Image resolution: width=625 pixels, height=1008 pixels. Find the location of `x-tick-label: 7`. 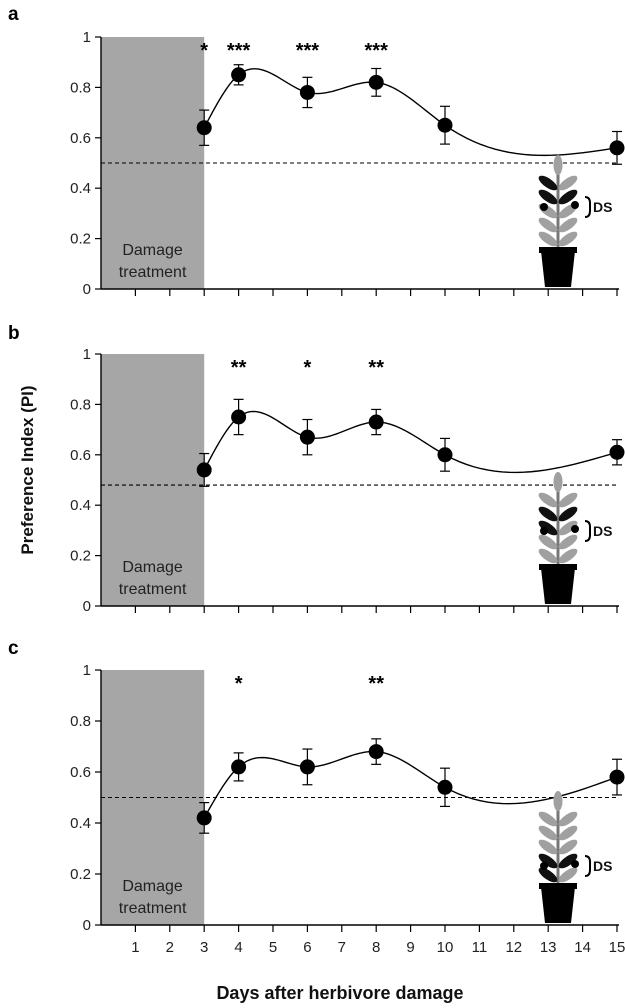

x-tick-label: 7 is located at coordinates (342, 947).